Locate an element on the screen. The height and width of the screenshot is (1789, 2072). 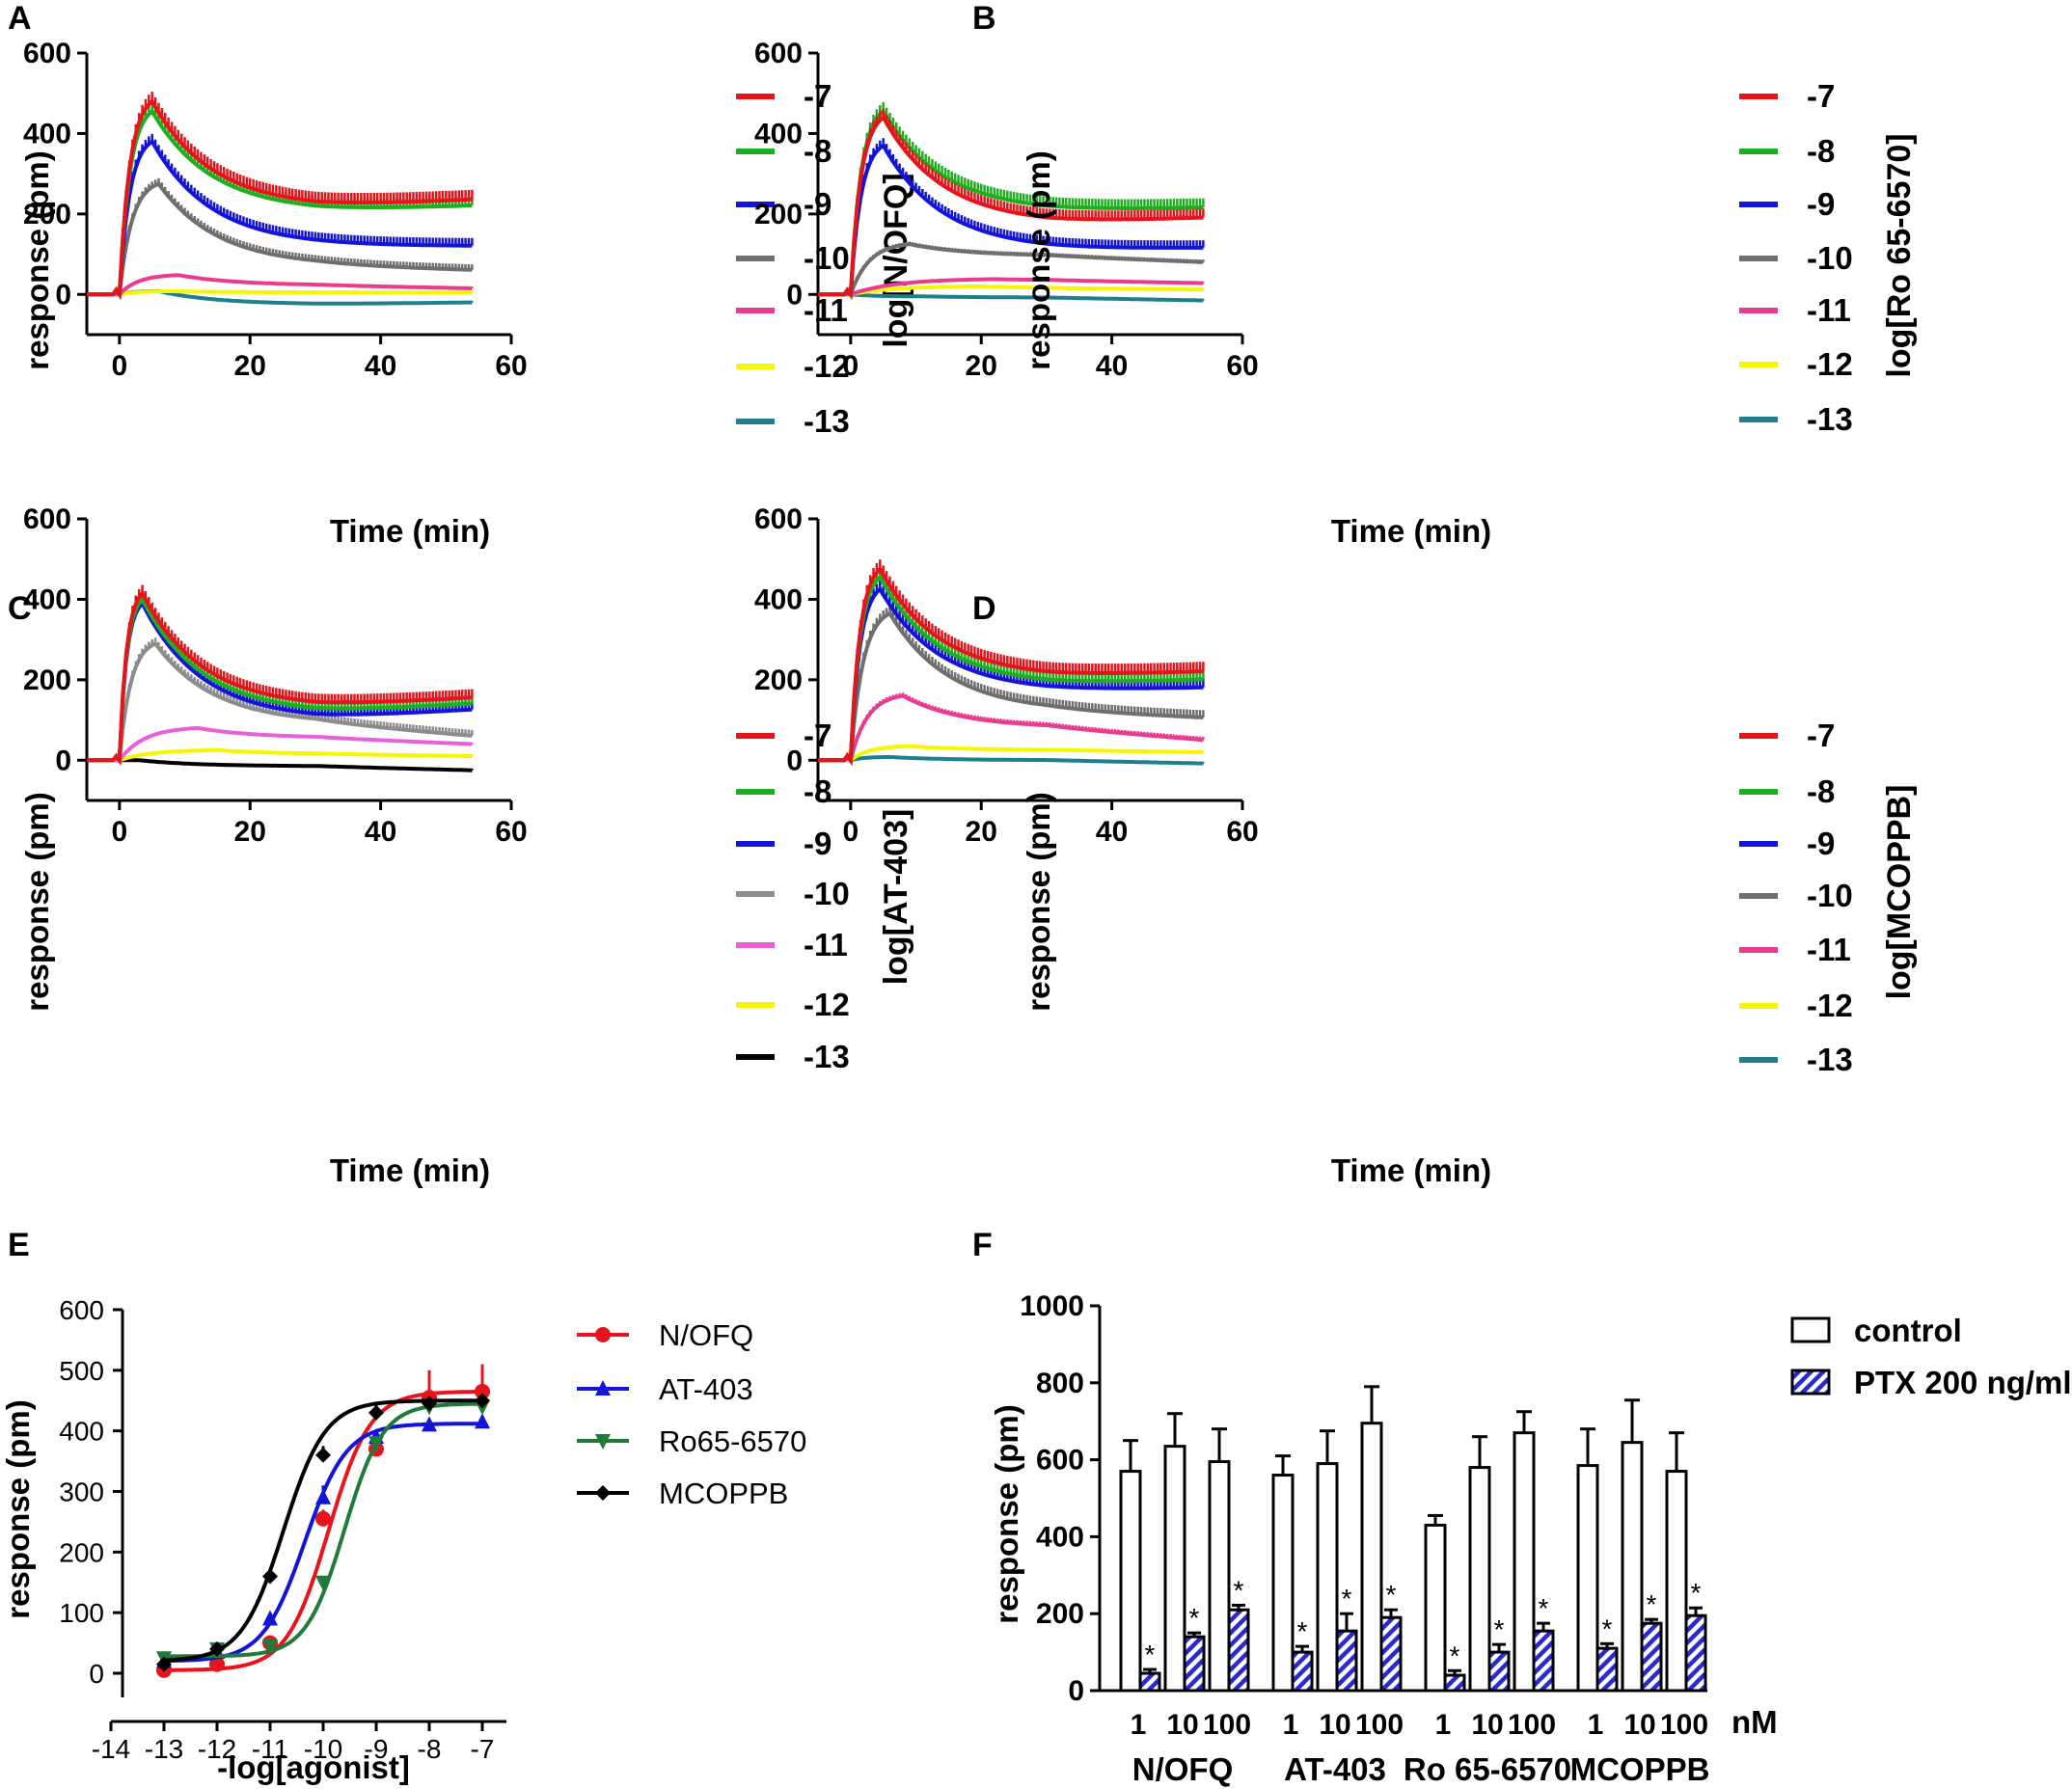
legend-swatch-ptx is located at coordinates (1810, 1382).